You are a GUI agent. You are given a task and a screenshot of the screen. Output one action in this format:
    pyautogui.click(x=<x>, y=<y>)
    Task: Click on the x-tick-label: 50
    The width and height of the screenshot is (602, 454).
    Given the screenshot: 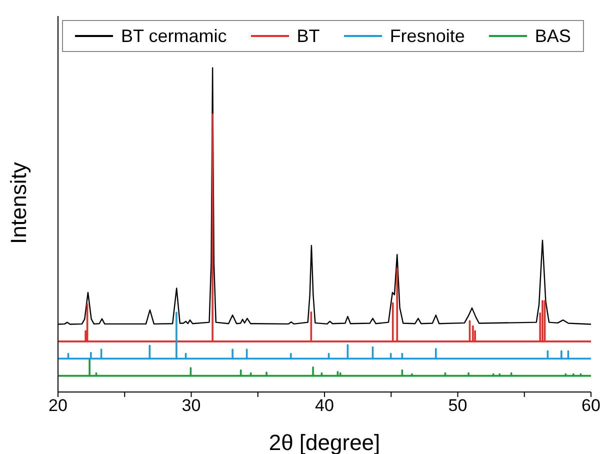 What is the action you would take?
    pyautogui.click(x=458, y=406)
    